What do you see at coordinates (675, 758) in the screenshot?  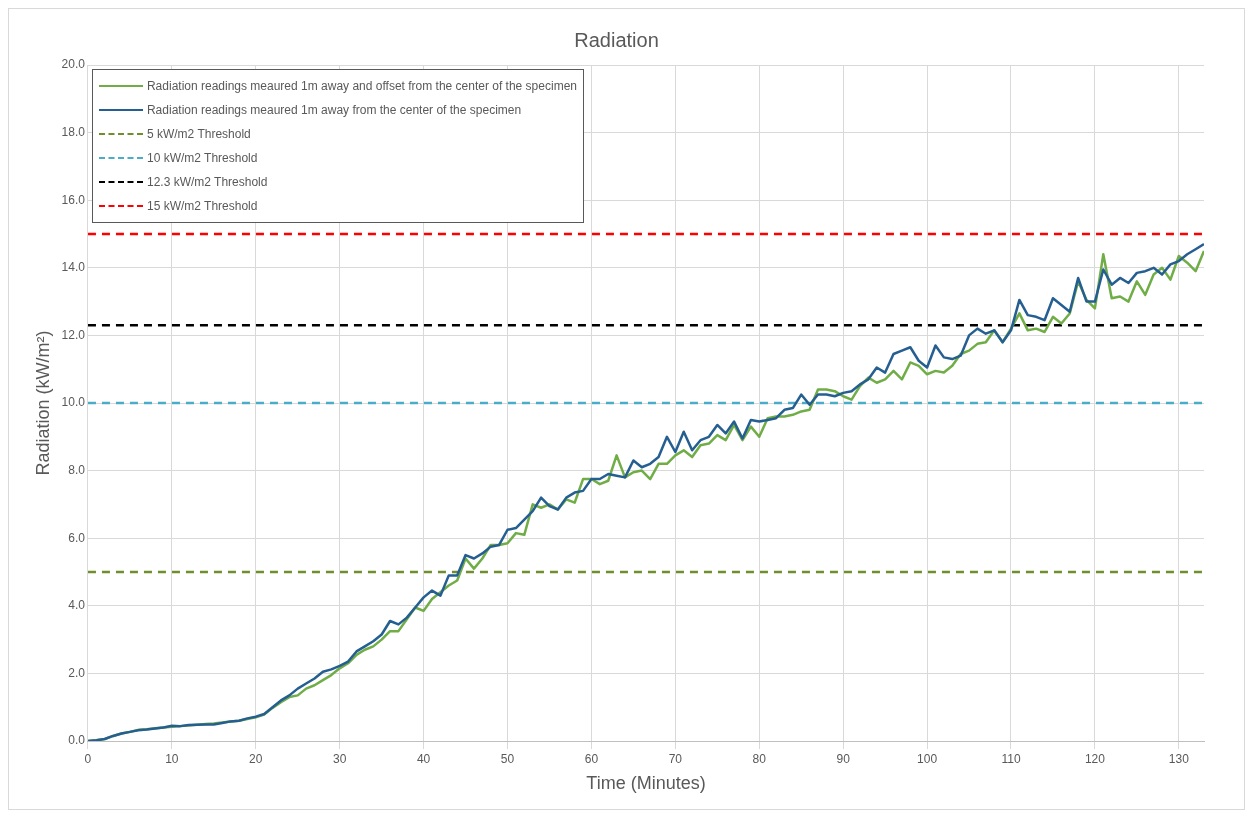 I see `x-tick-label: 70` at bounding box center [675, 758].